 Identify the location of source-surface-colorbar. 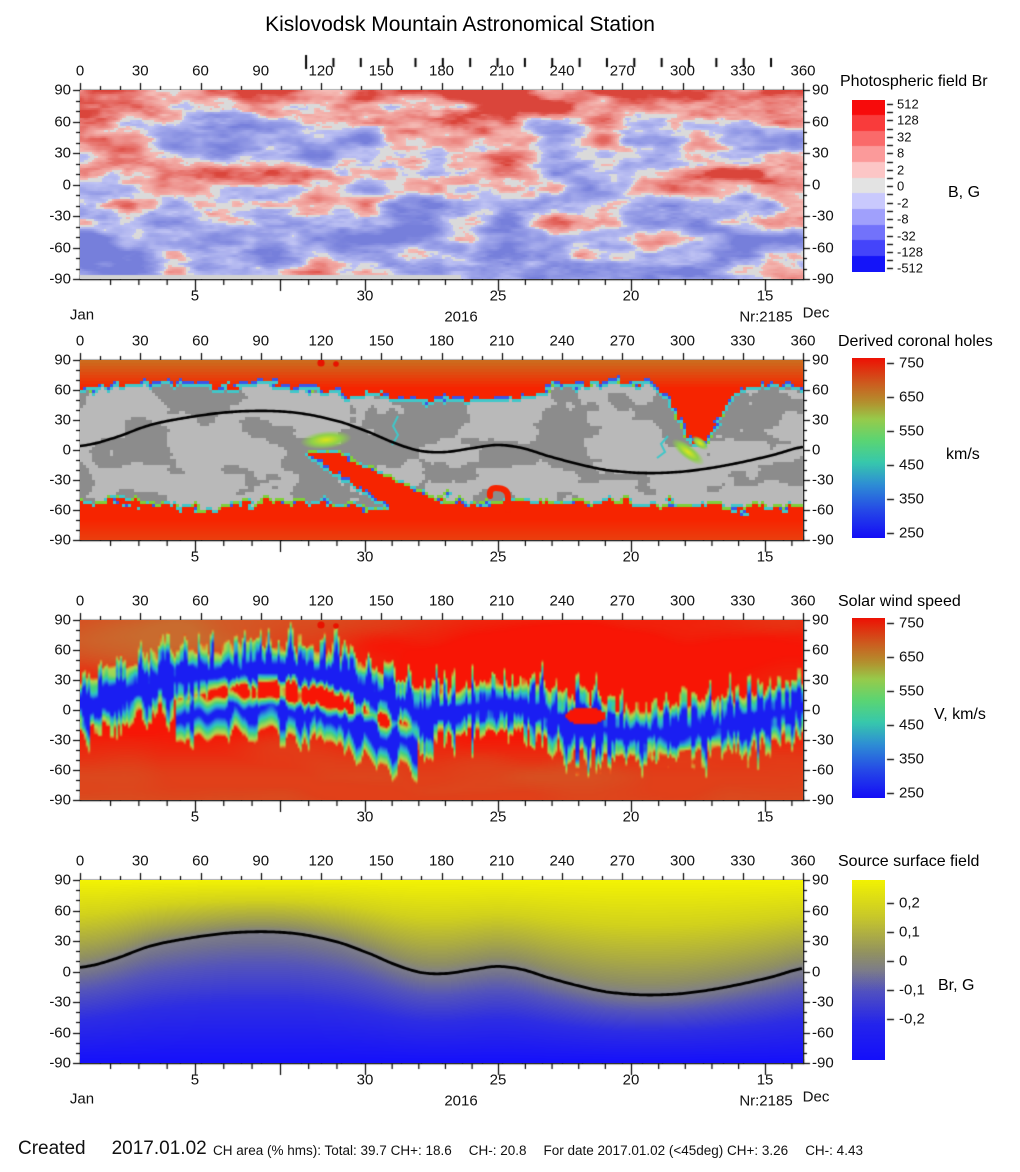
(868, 970).